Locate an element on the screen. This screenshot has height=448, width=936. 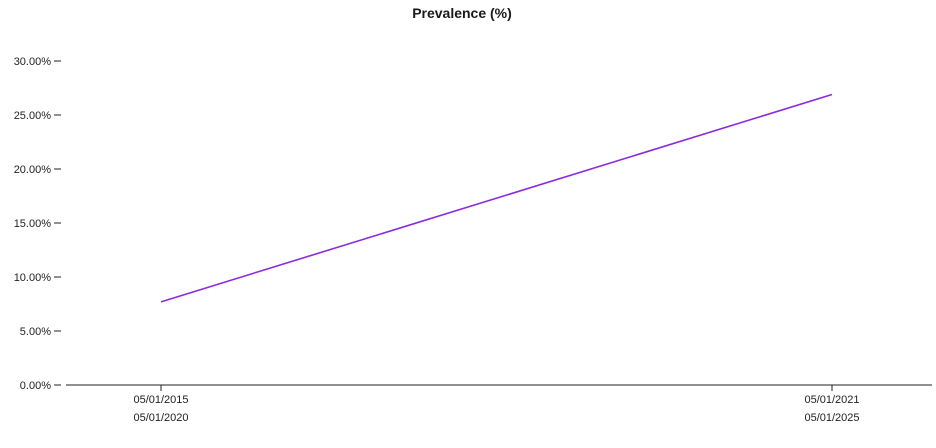
y-axis: 0.00% 5.00% 10.00% 15.00% 20.00% 25.00% 30.00% is located at coordinates (37, 224).